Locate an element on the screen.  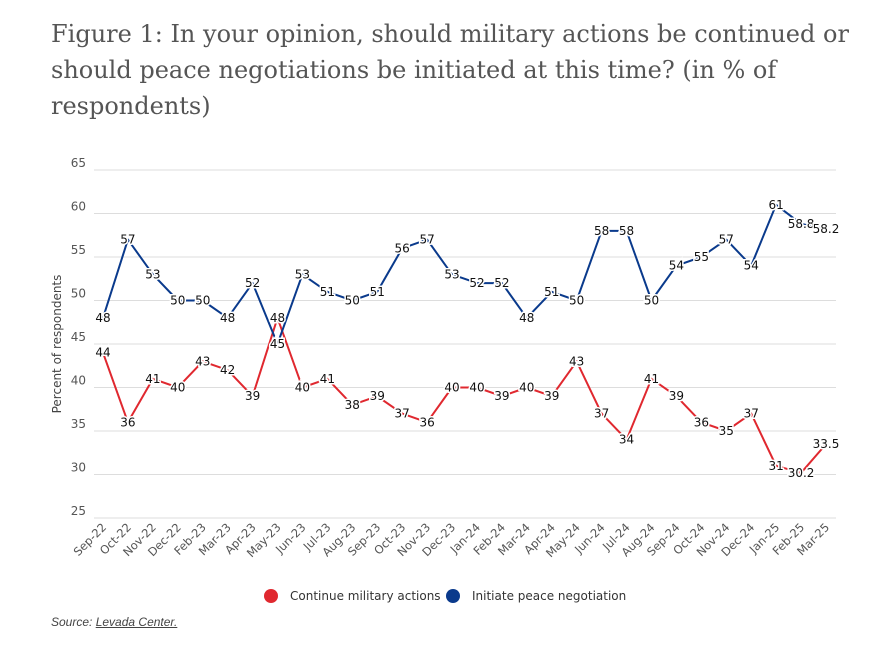
source-note: Source: Levada Center. is located at coordinates (114, 622).